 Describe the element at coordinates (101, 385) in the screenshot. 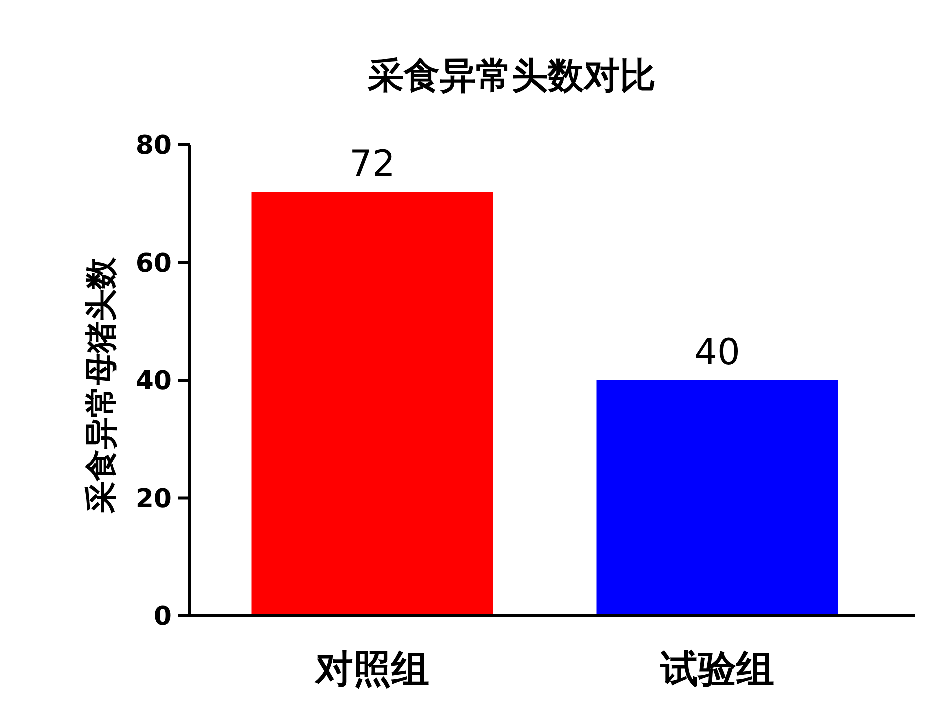

I see `y-axis-title: 采食异常母猪头数` at that location.